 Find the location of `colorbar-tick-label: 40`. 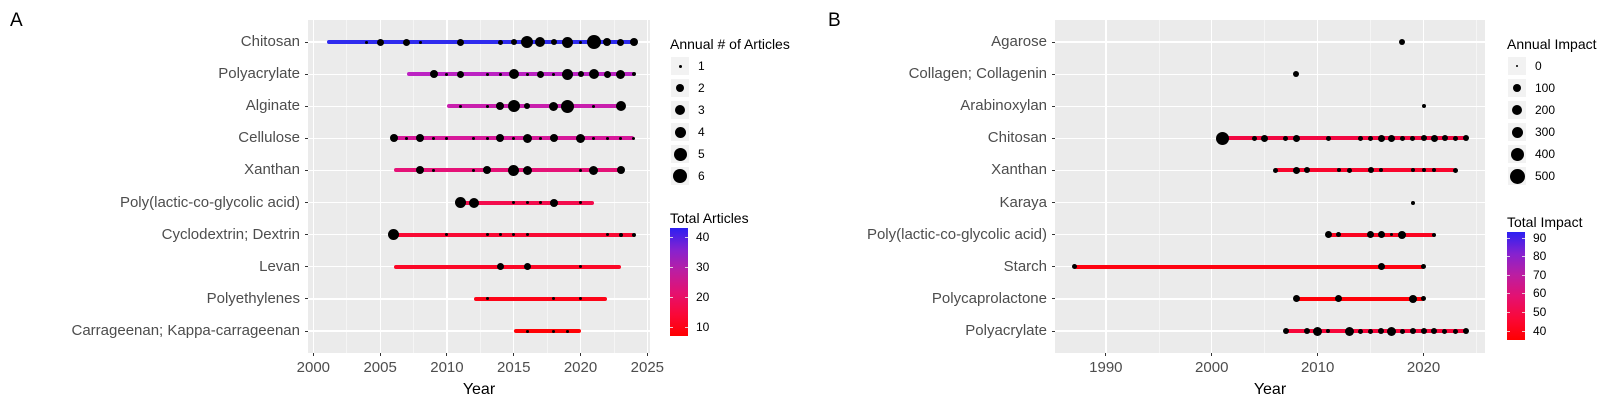

colorbar-tick-label: 40 is located at coordinates (1540, 330).